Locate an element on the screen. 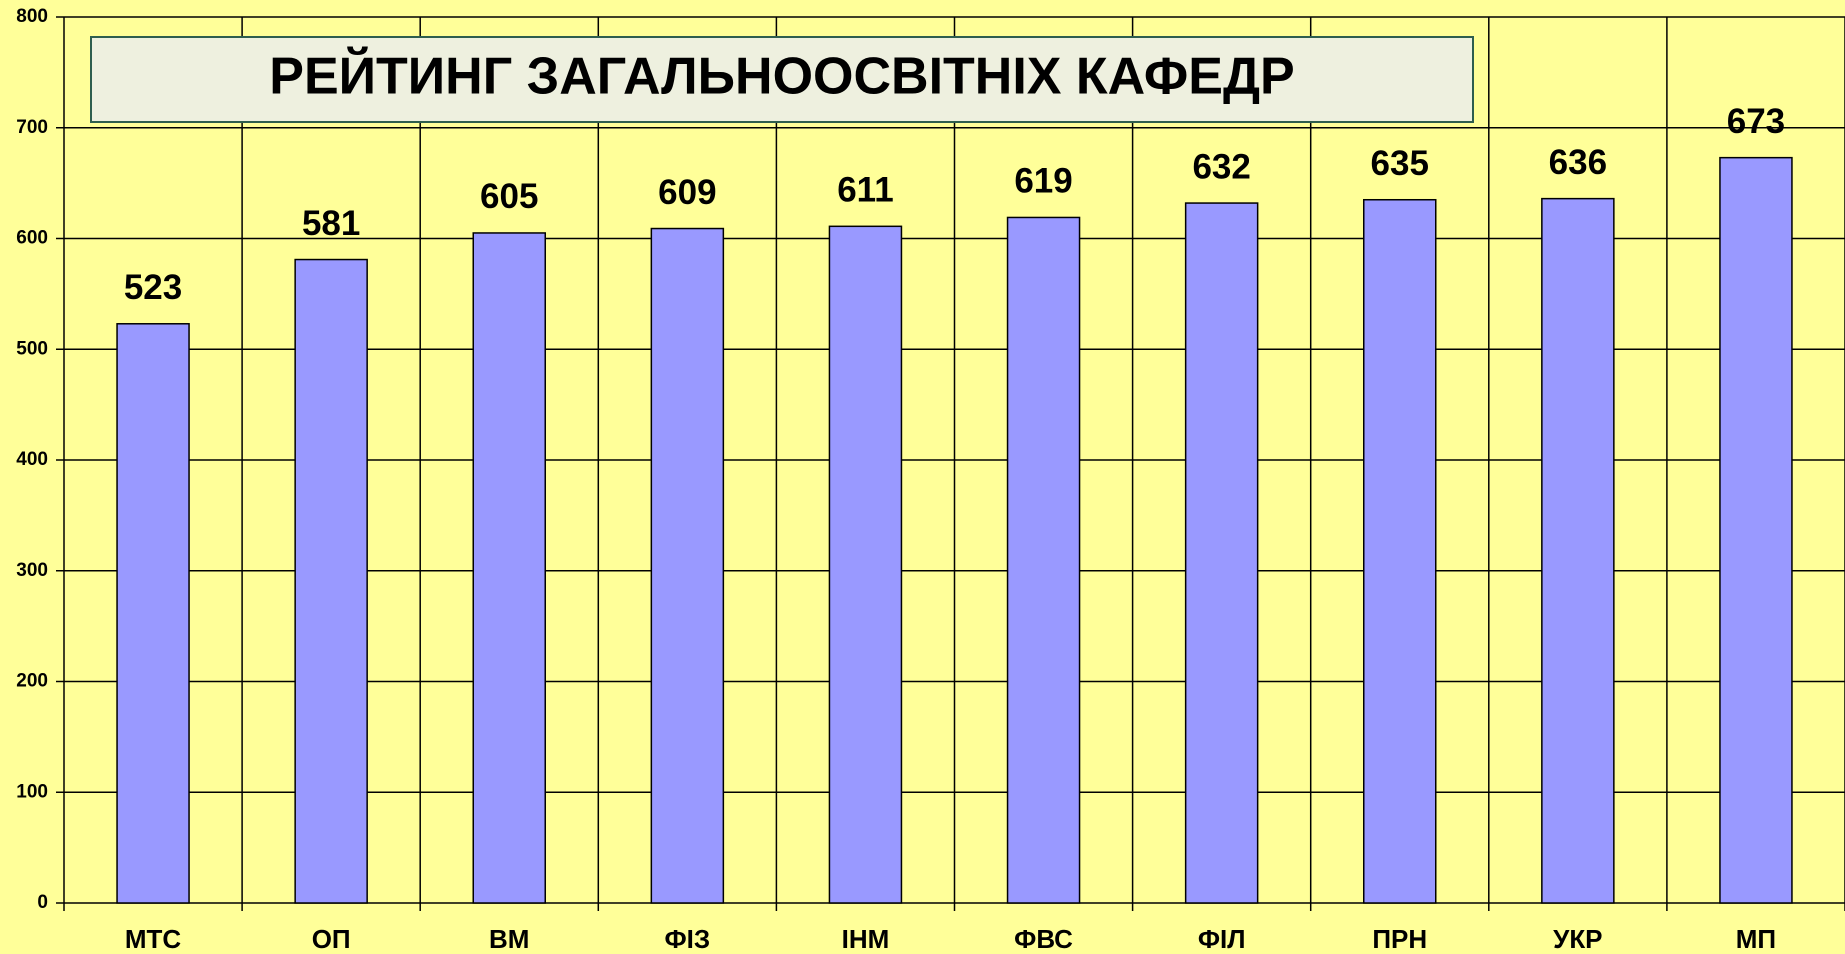  data-label: 632 is located at coordinates (1221, 166).